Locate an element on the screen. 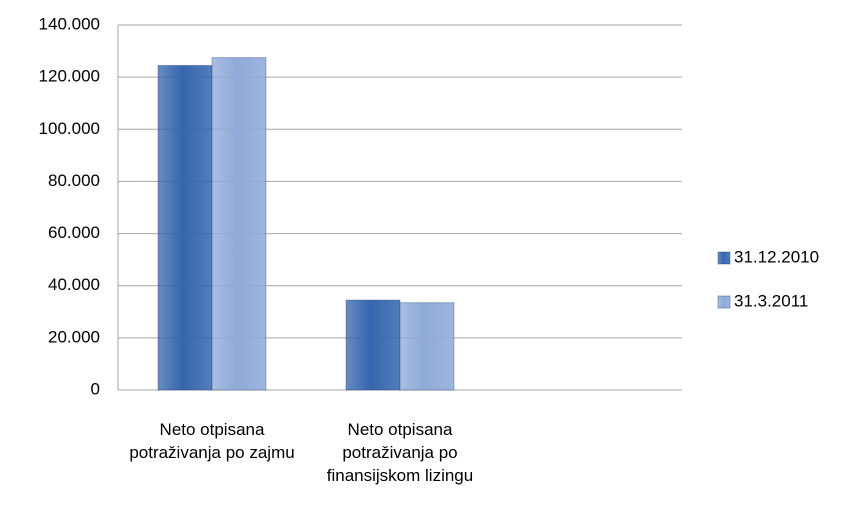  y-tick-label: 100.000 is located at coordinates (69, 128).